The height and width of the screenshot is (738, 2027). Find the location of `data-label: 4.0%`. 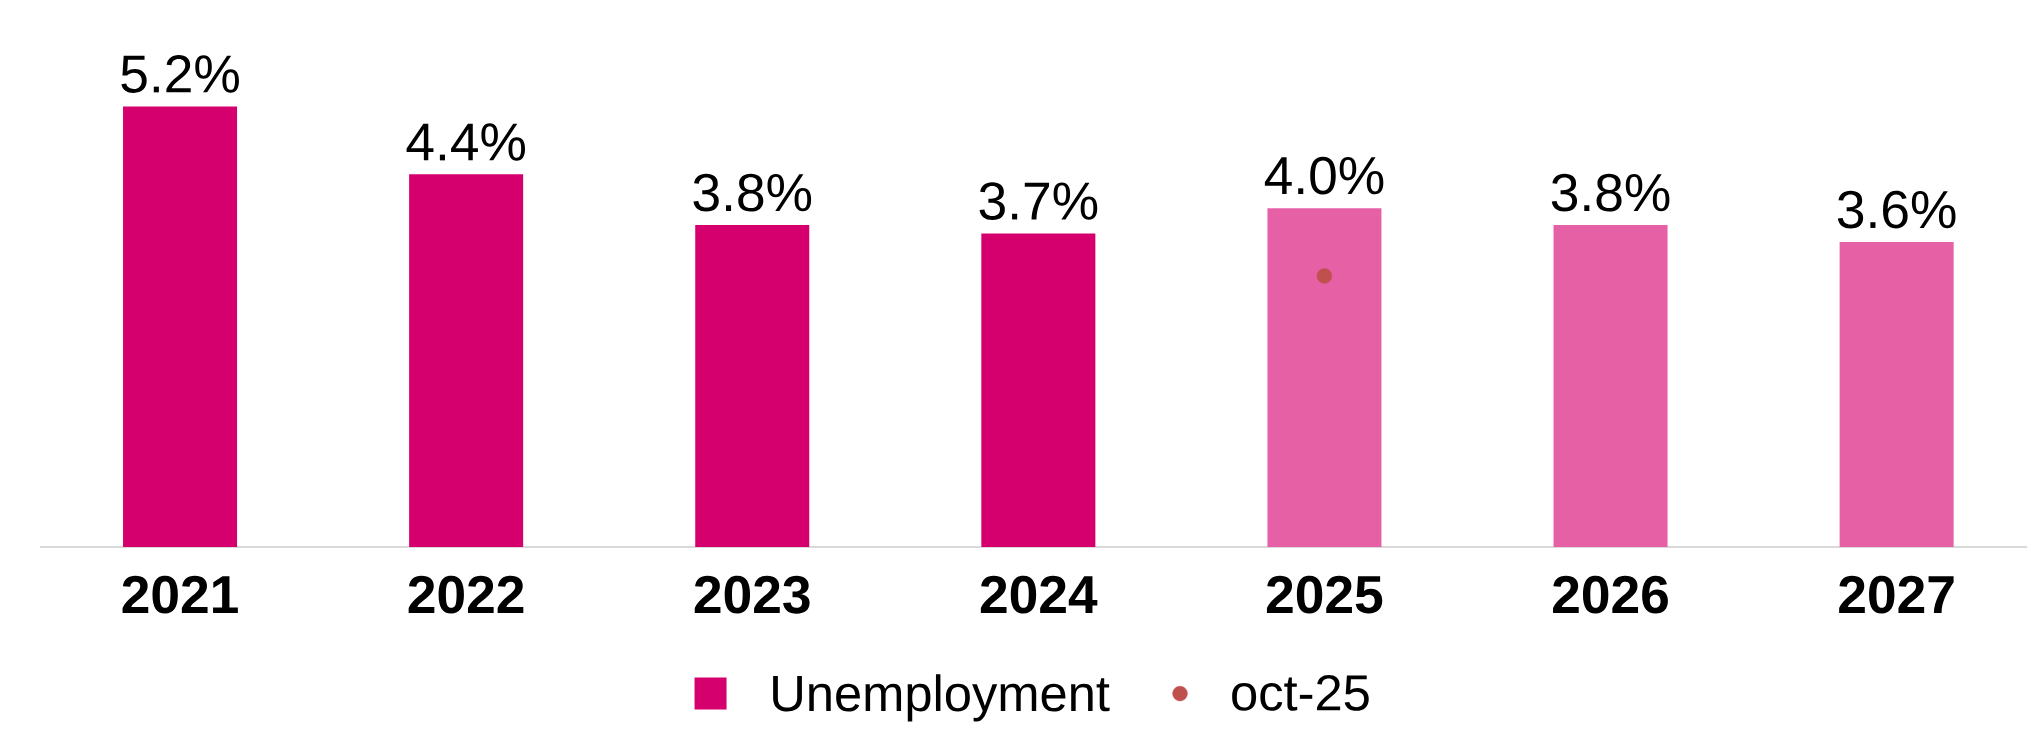

data-label: 4.0% is located at coordinates (1324, 175).